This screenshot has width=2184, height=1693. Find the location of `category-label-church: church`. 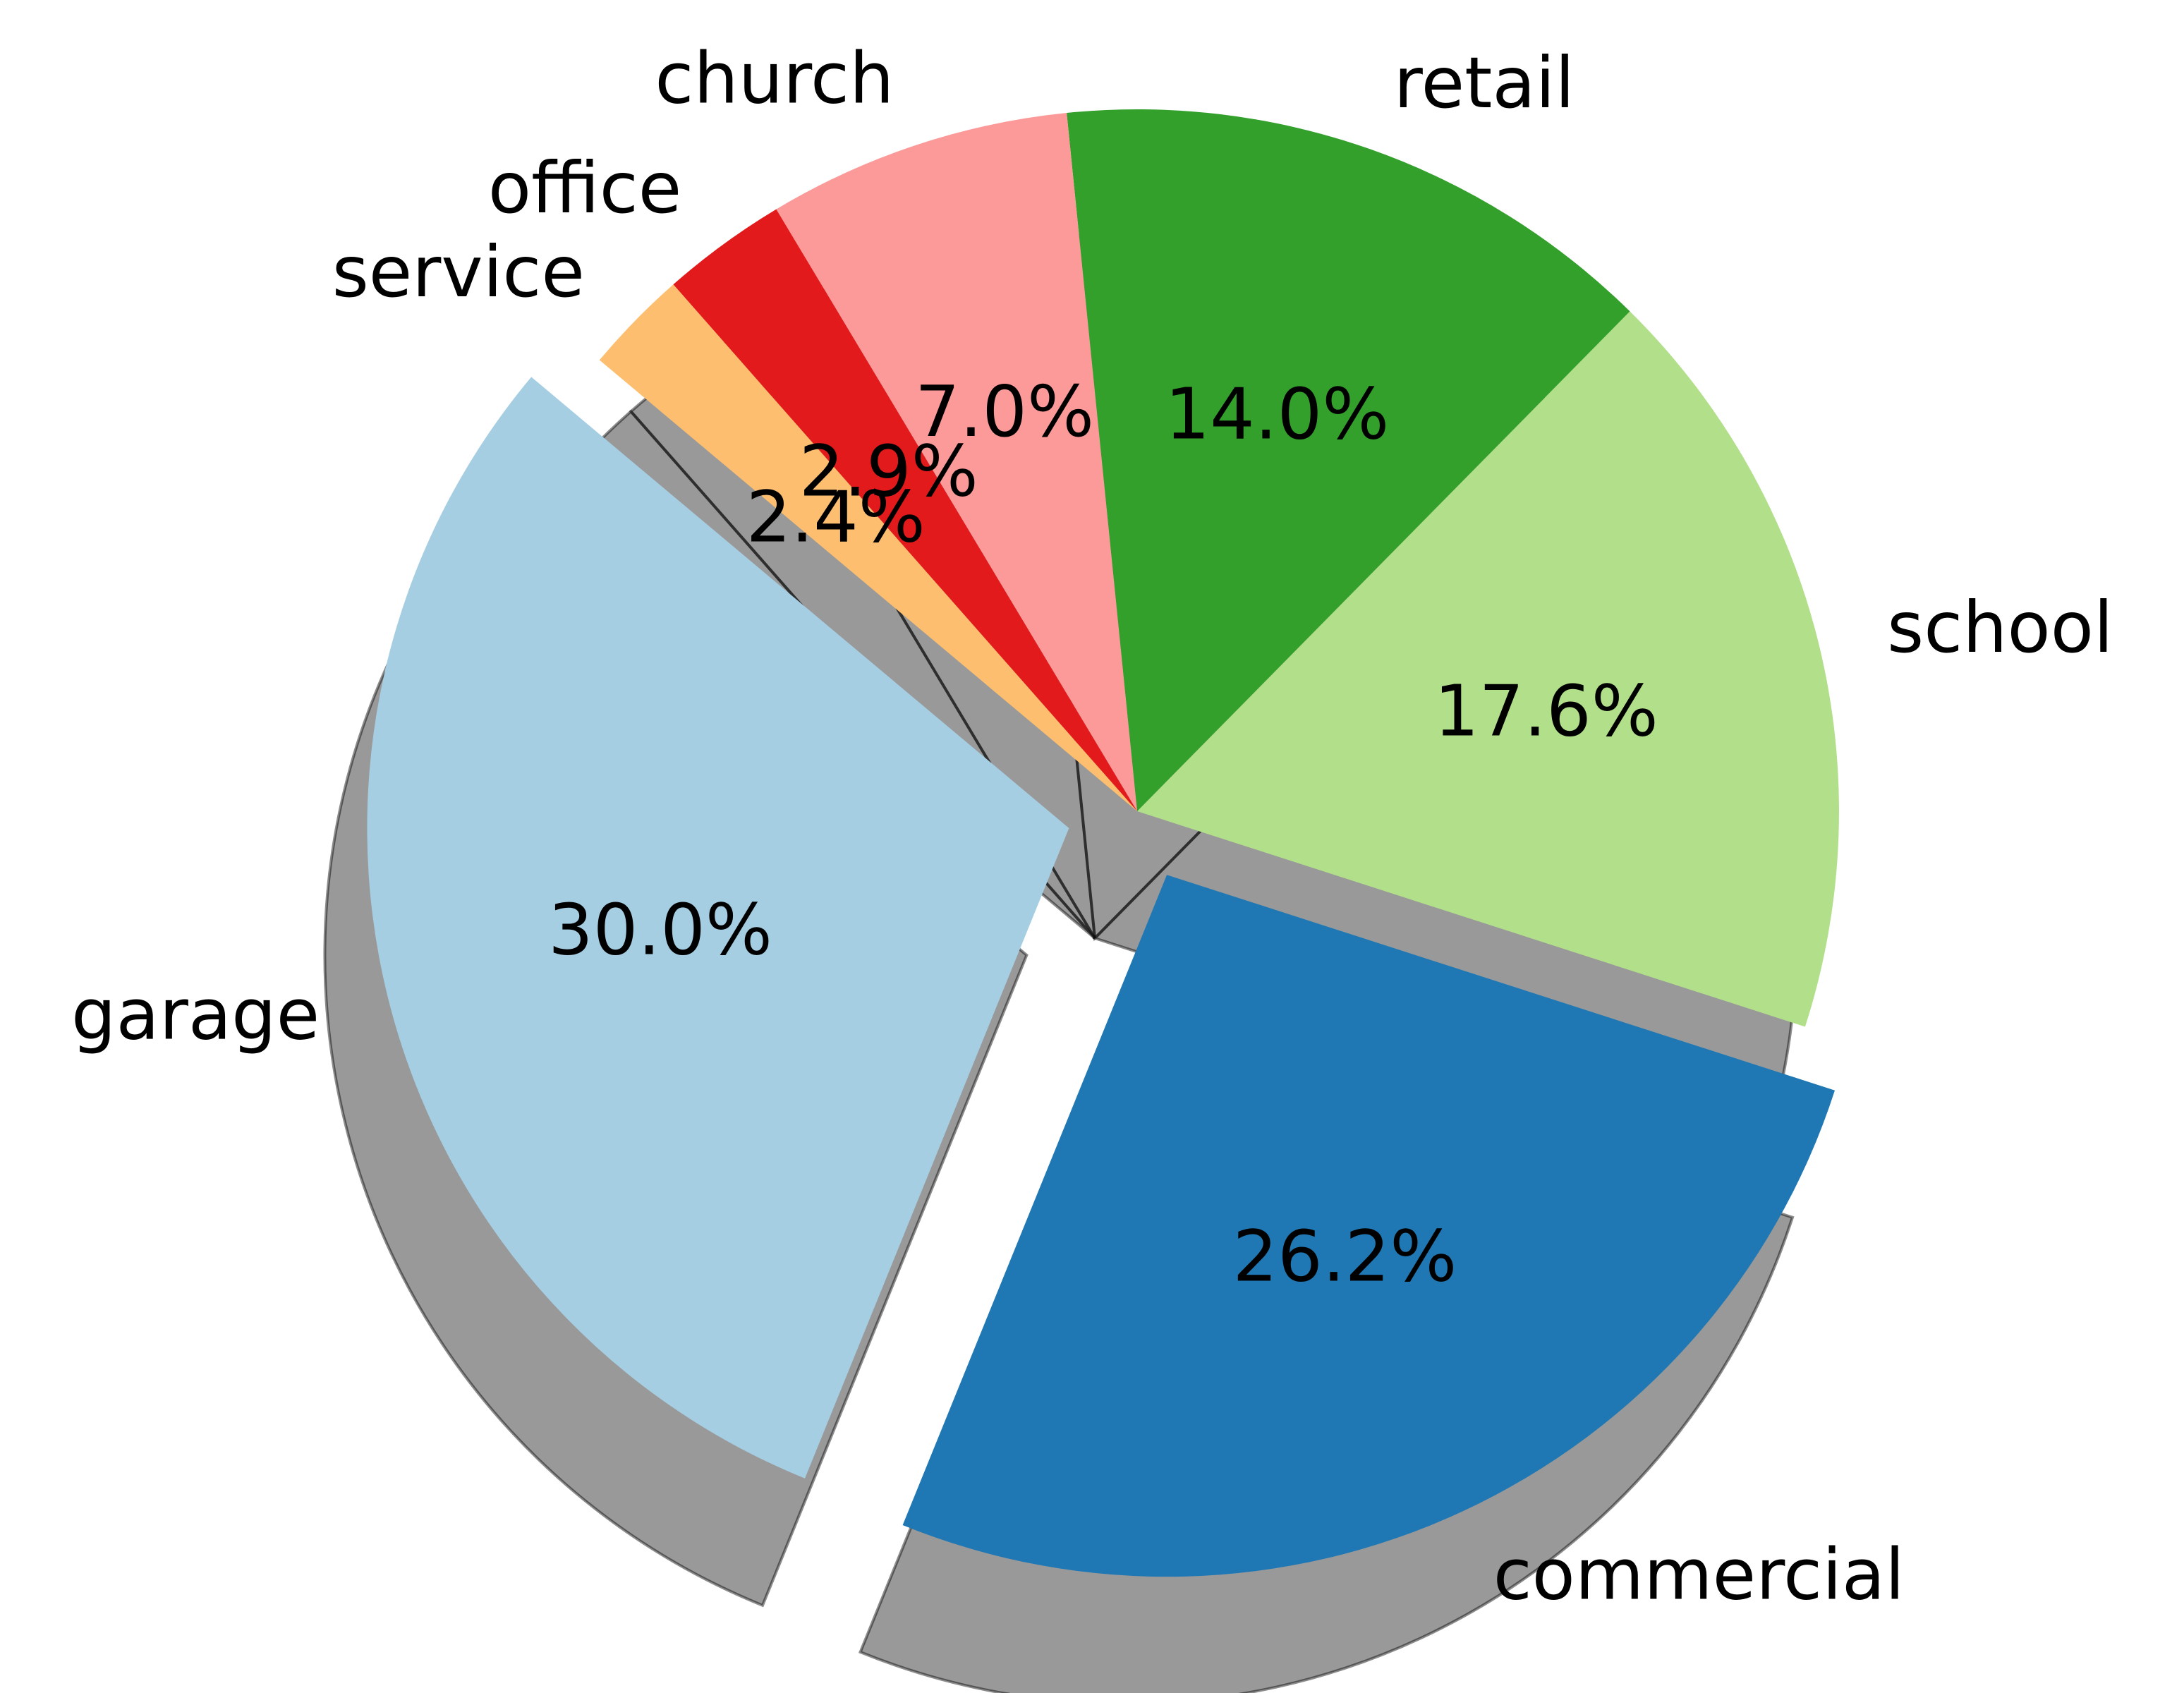

category-label-church: church is located at coordinates (775, 78).